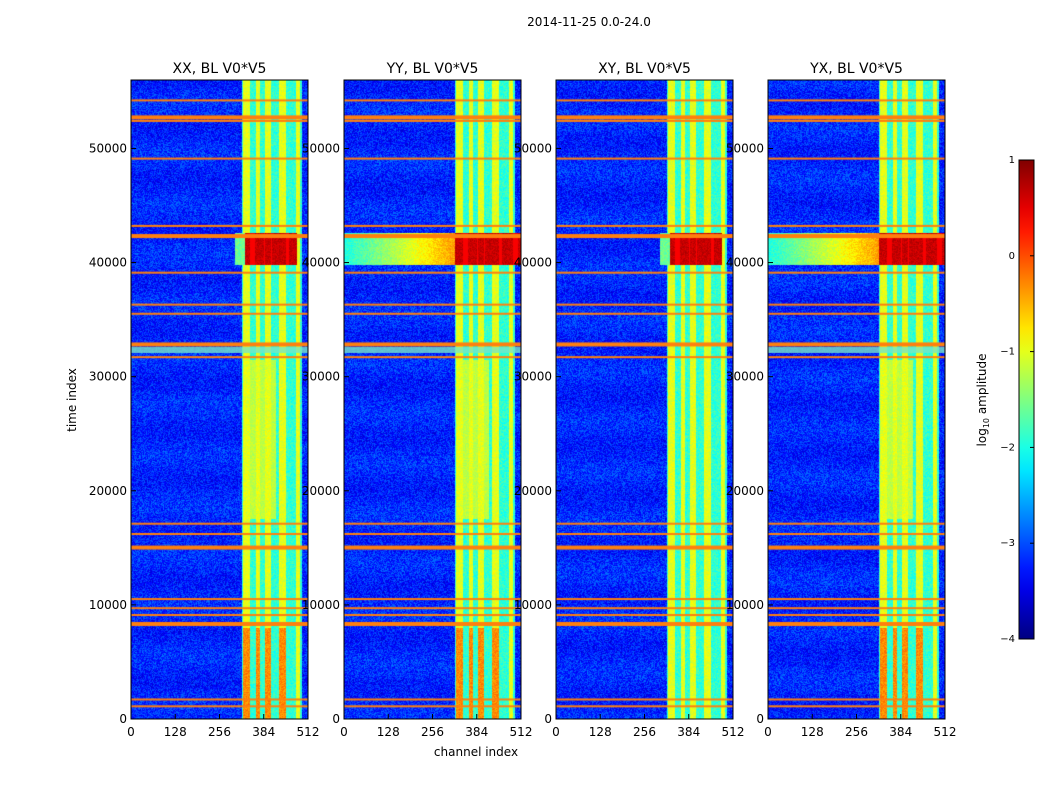 This screenshot has height=800, width=1050. What do you see at coordinates (72, 400) in the screenshot?
I see `y-axis-label: time index` at bounding box center [72, 400].